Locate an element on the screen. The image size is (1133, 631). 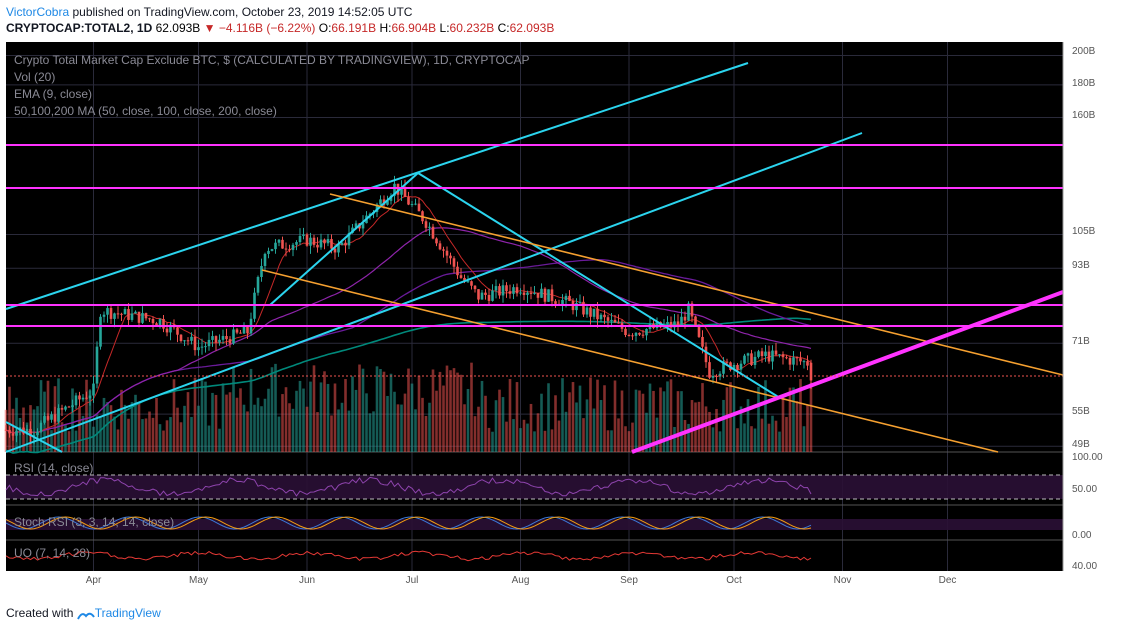
volume-bars is located at coordinates (408, 407).